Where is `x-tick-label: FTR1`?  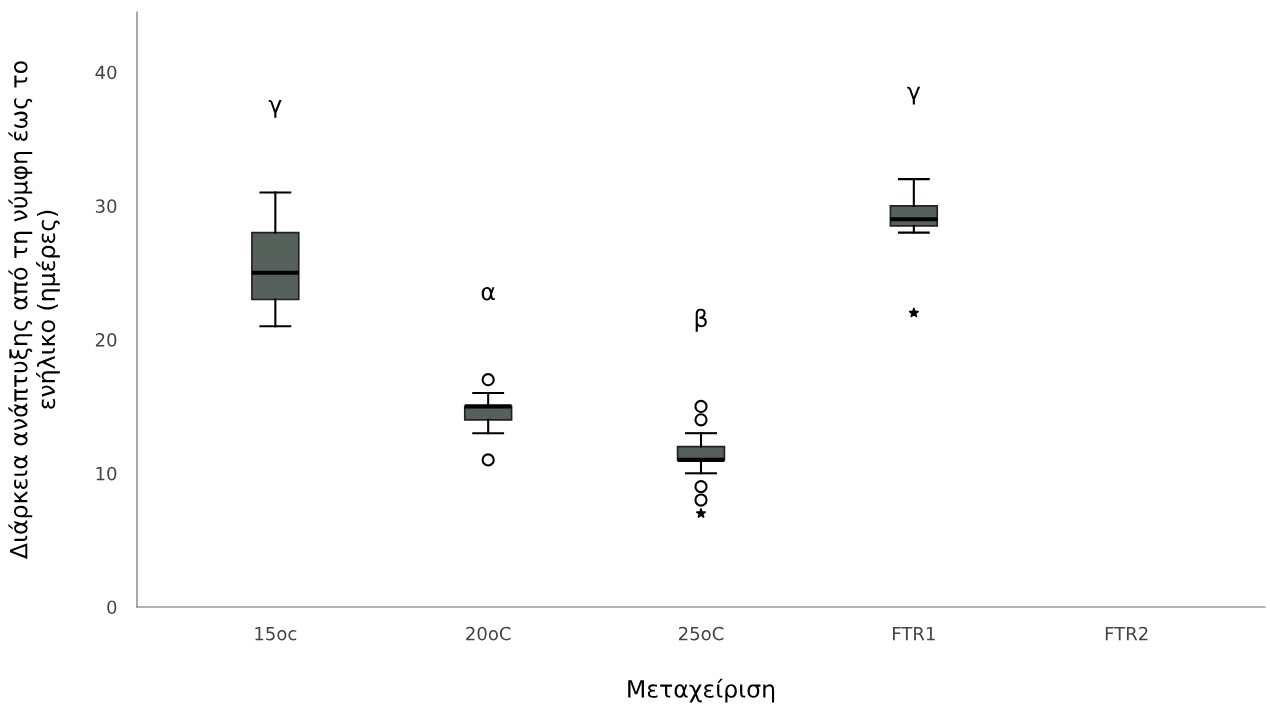
x-tick-label: FTR1 is located at coordinates (914, 634).